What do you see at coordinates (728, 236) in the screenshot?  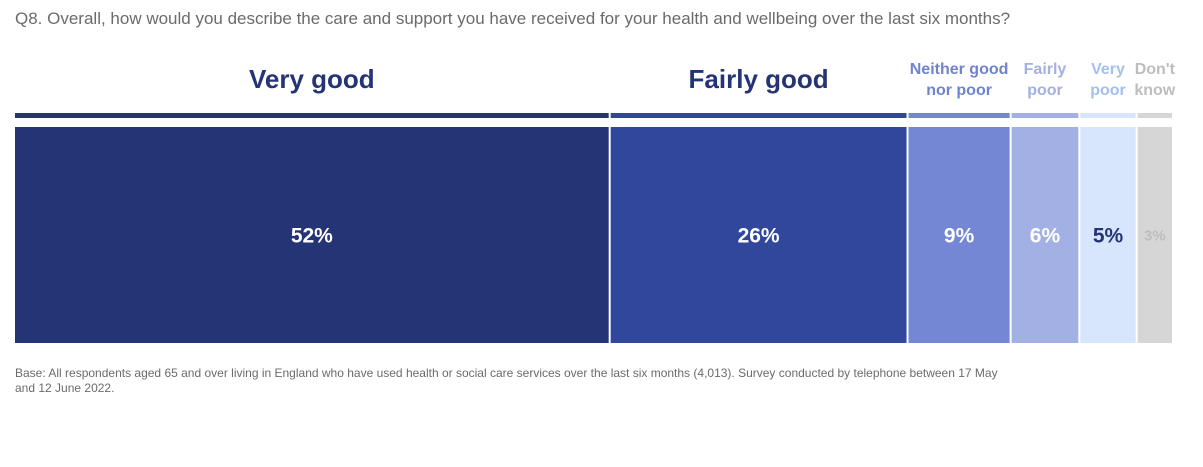 I see `value-labels: 52% 26% 9% 6% 5% 3%` at bounding box center [728, 236].